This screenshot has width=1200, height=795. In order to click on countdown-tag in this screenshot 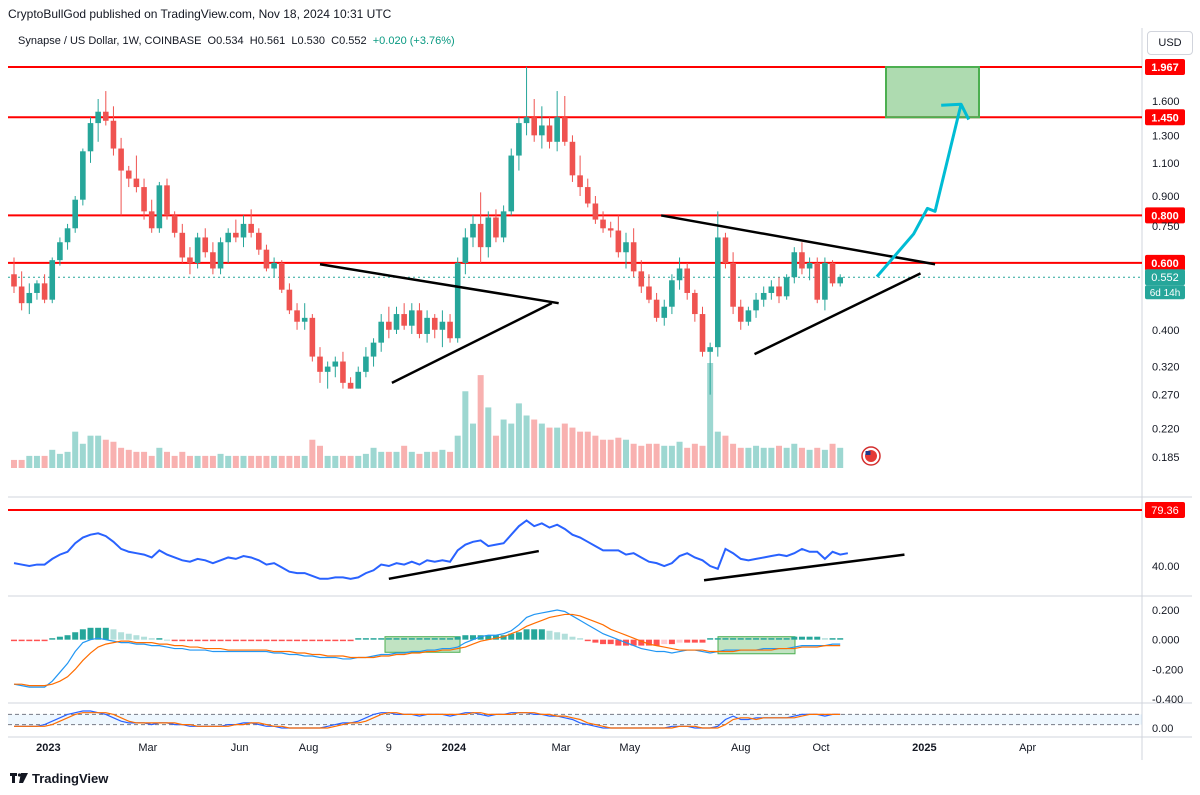, I will do `click(1165, 292)`.